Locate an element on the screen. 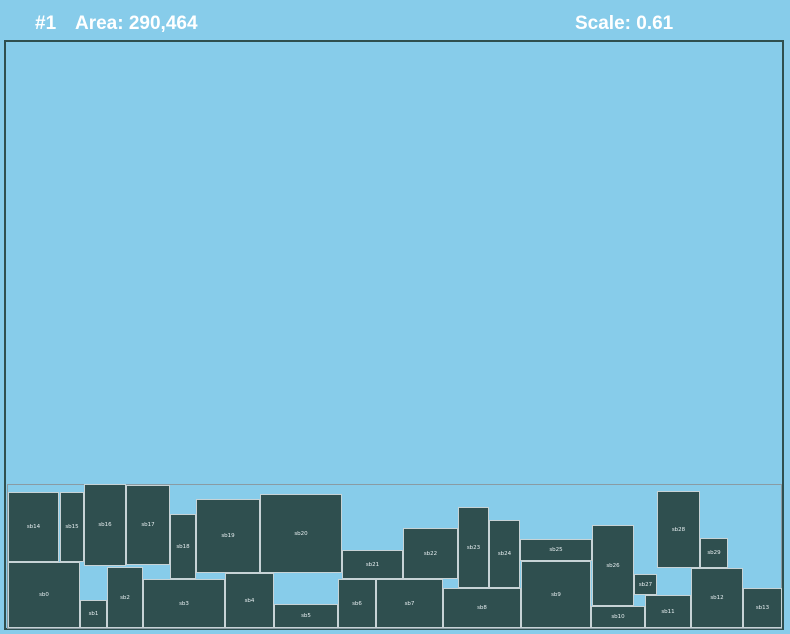 This screenshot has height=634, width=790. area-readout: Area: 290,464 is located at coordinates (136, 23).